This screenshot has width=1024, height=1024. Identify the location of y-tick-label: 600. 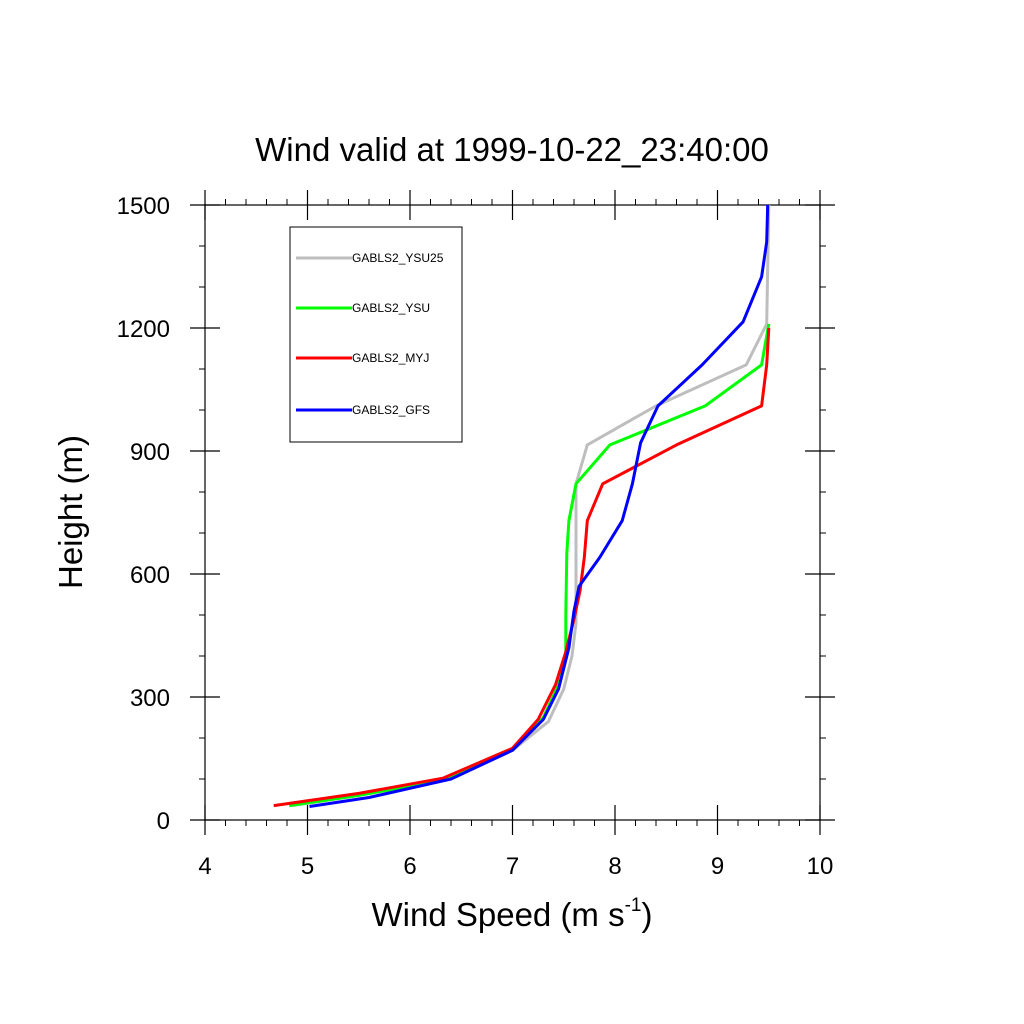
(150, 575).